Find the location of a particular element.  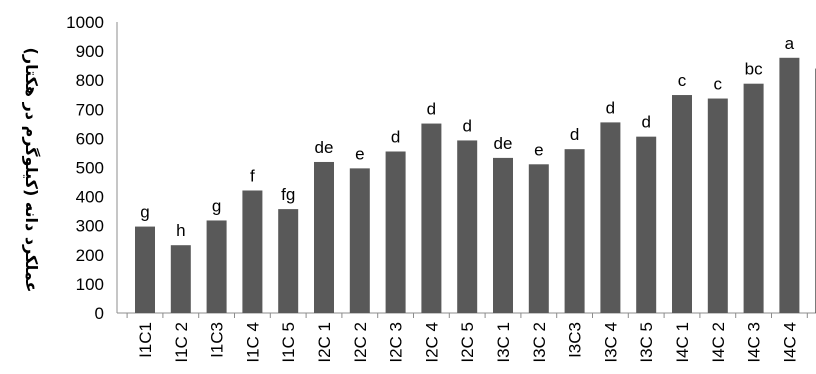

y-tick-label: 1000 is located at coordinates (85, 22).